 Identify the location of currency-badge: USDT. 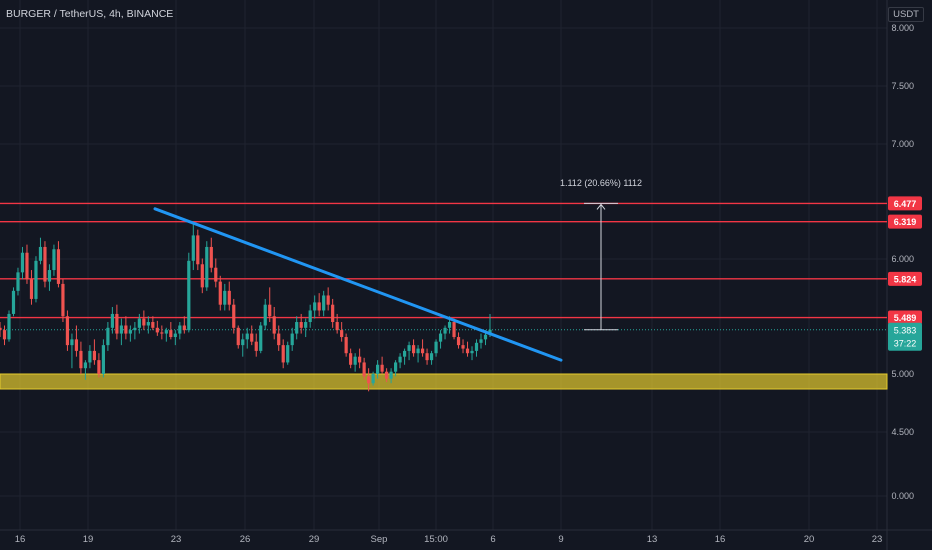
(906, 14).